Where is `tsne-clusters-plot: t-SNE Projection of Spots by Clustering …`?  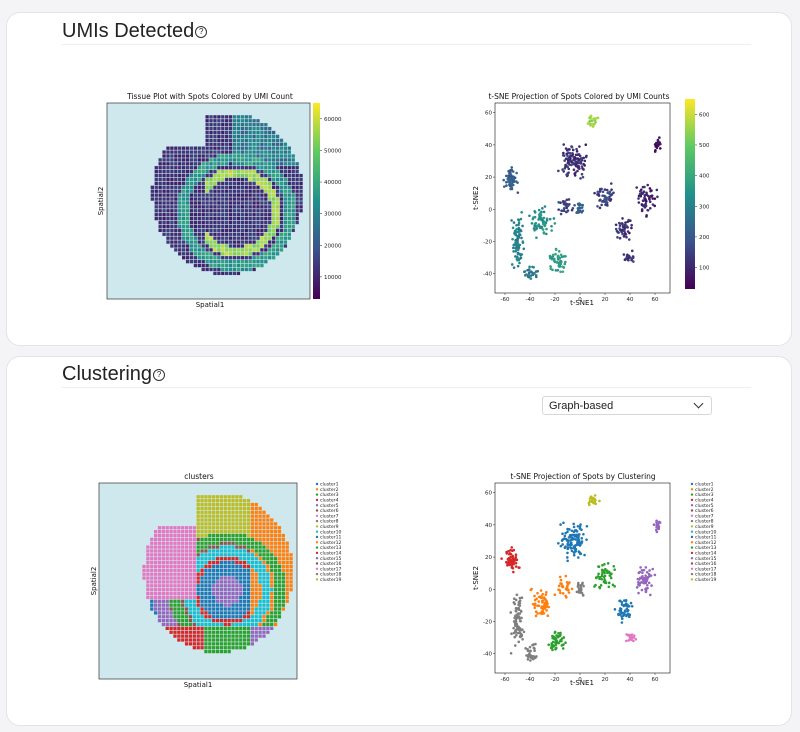
tsne-clusters-plot: t-SNE Projection of Spots by Clustering … is located at coordinates (599, 580).